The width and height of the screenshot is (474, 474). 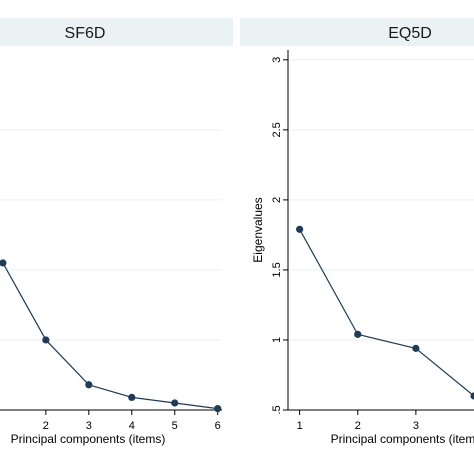 What do you see at coordinates (300, 426) in the screenshot?
I see `x-tick-label: 1` at bounding box center [300, 426].